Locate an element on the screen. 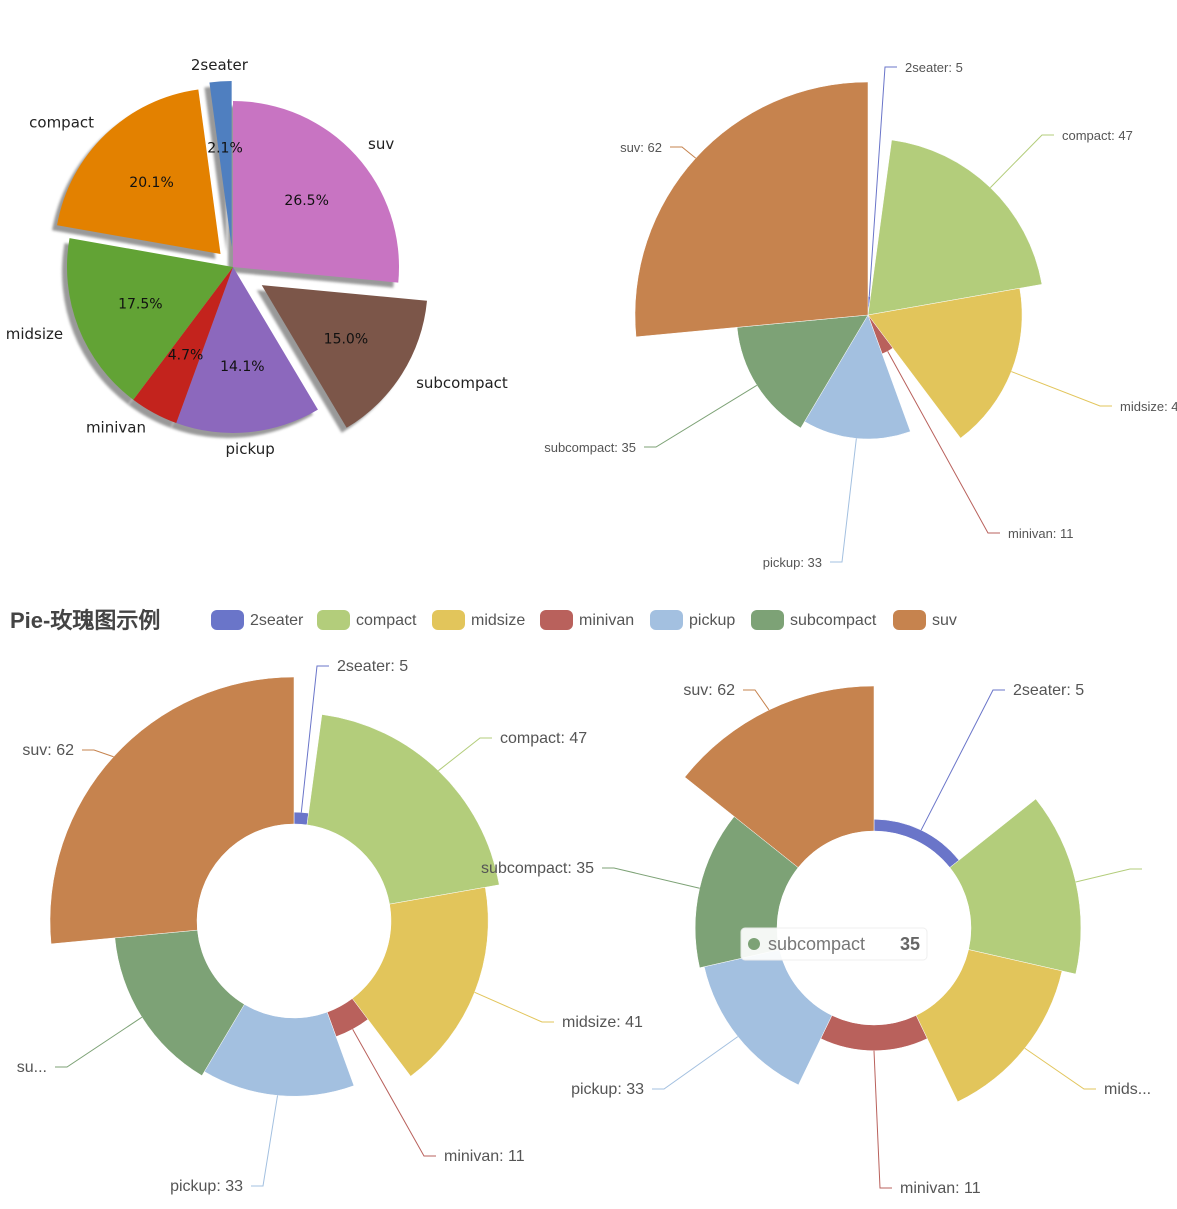 The height and width of the screenshot is (1209, 1177). pct-label-pickup: 14.1% is located at coordinates (242, 367).